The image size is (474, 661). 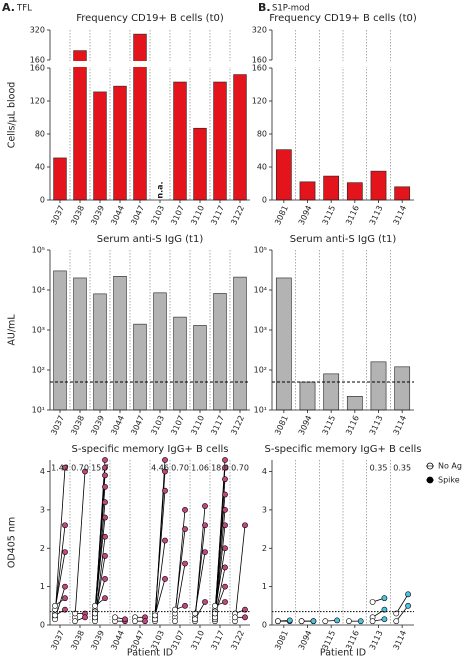 I want to click on annotation: 1.06, so click(x=200, y=468).